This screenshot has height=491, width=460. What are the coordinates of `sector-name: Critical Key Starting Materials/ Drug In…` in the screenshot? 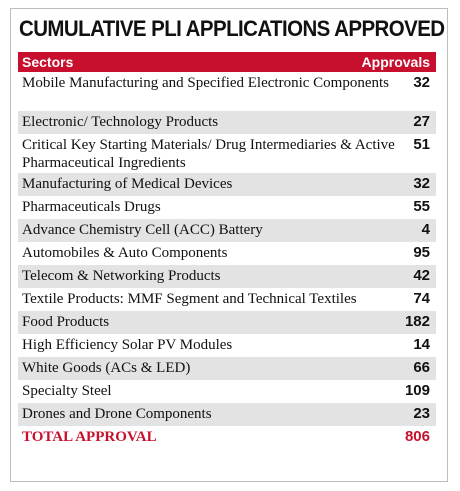 It's located at (208, 154).